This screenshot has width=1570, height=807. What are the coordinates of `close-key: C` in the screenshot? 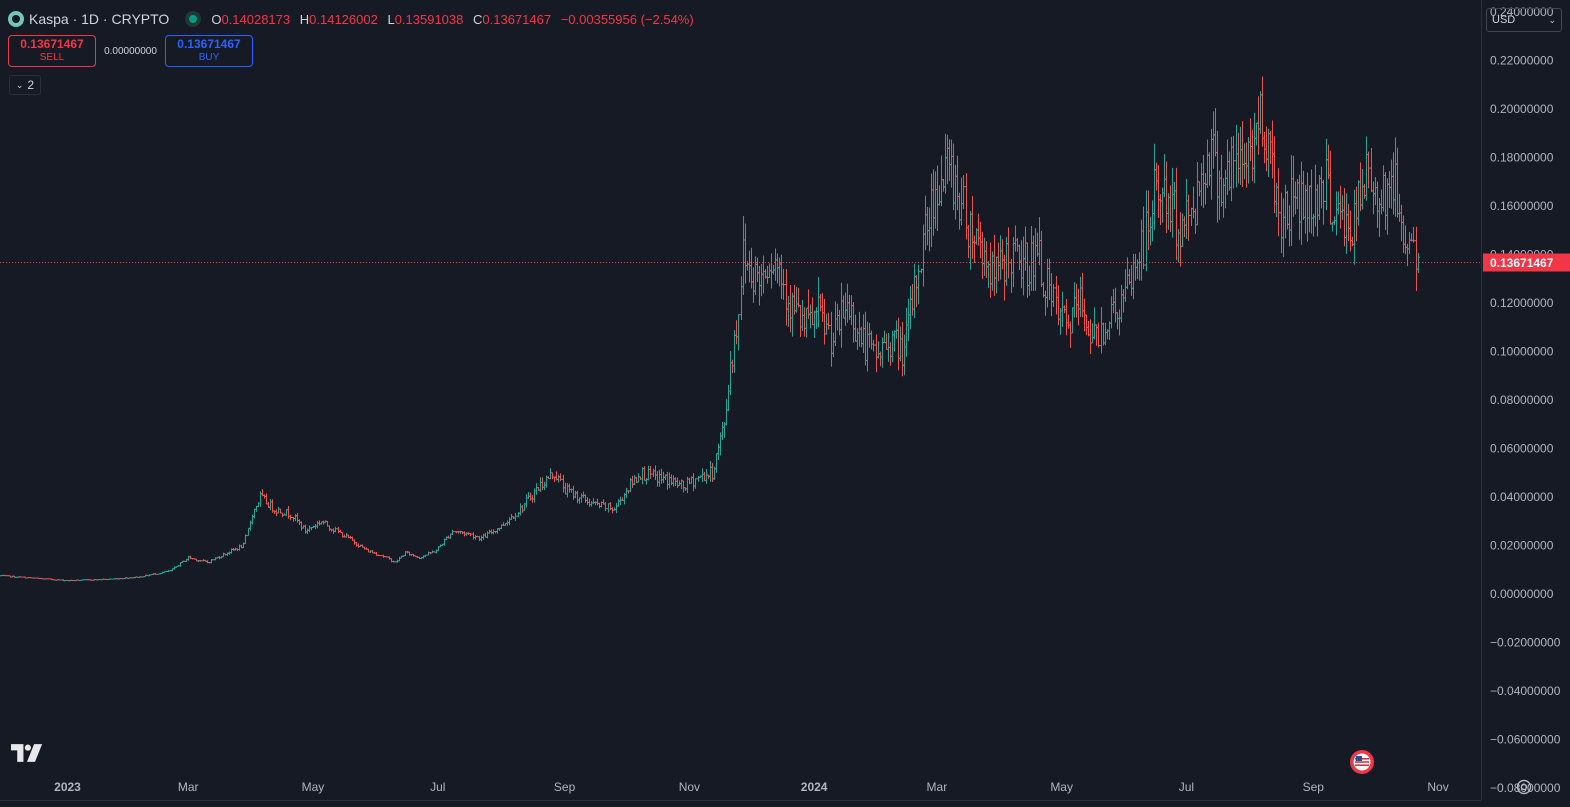 It's located at (478, 19).